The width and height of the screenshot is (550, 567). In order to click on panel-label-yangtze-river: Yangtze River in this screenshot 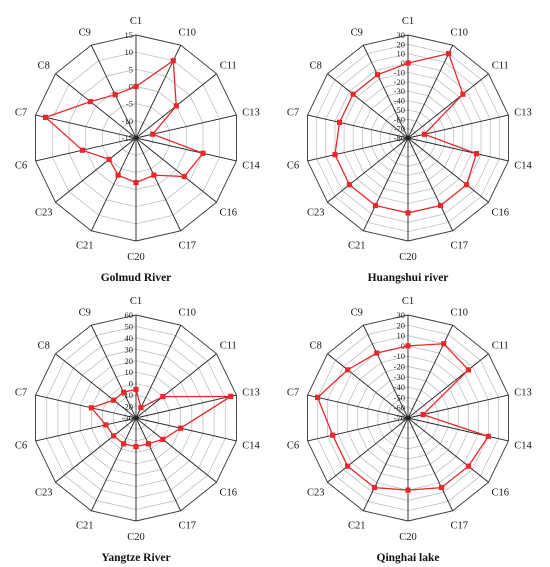, I will do `click(135, 558)`.